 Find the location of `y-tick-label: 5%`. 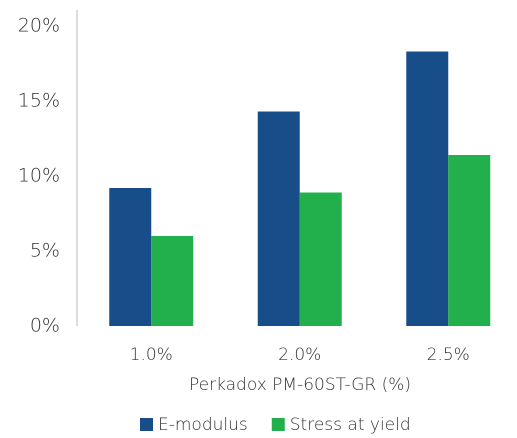

y-tick-label: 5% is located at coordinates (45, 251).